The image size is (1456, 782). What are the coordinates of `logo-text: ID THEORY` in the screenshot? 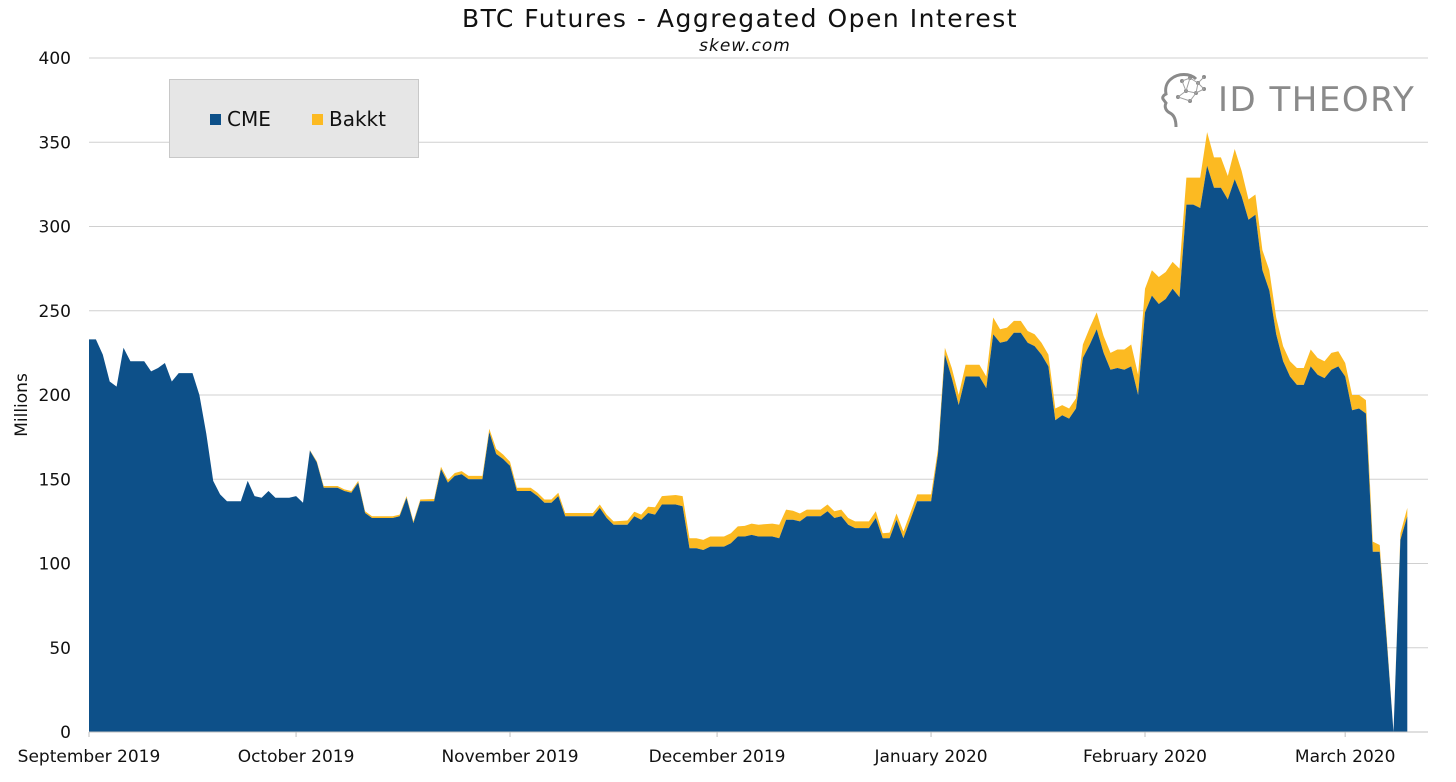 It's located at (1317, 100).